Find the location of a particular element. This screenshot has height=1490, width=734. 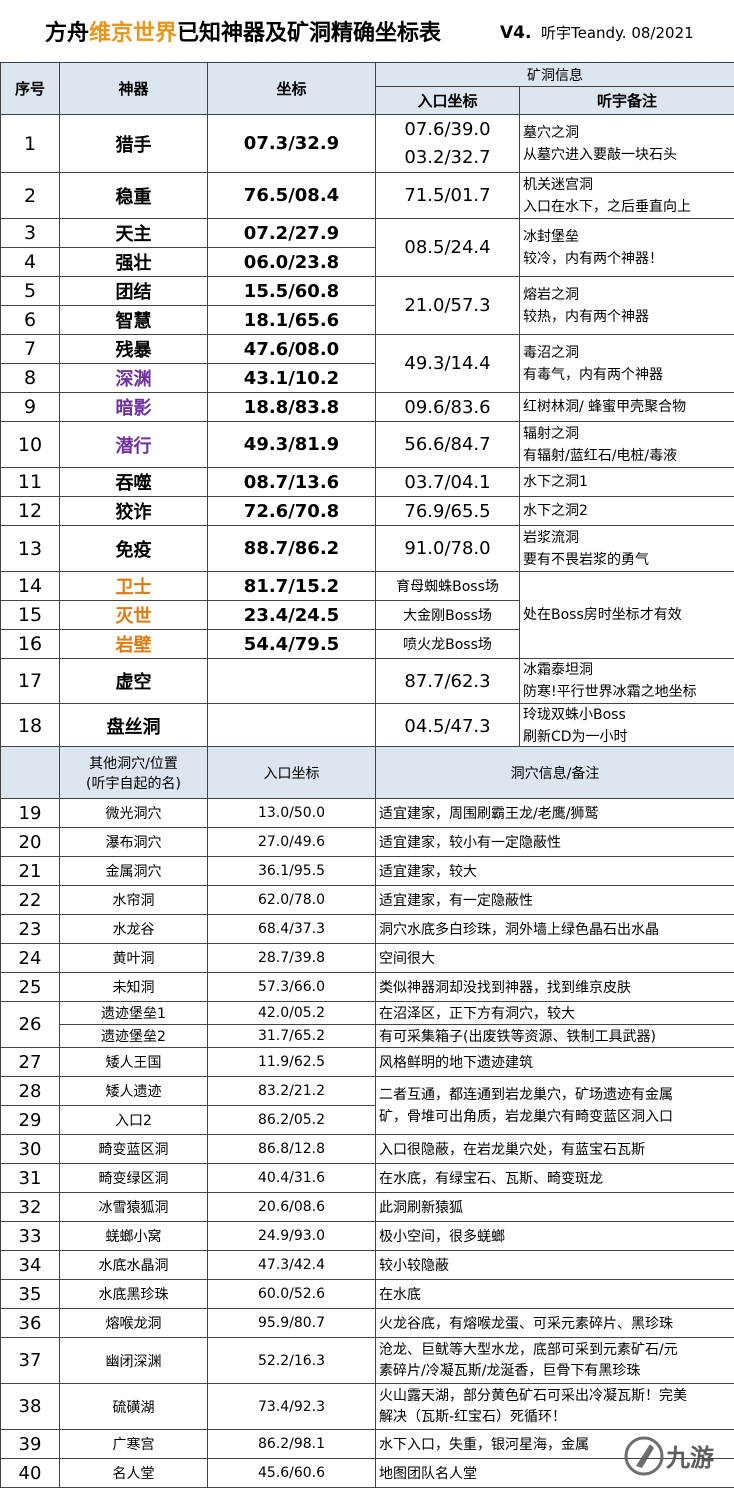

version: V4. is located at coordinates (515, 33).